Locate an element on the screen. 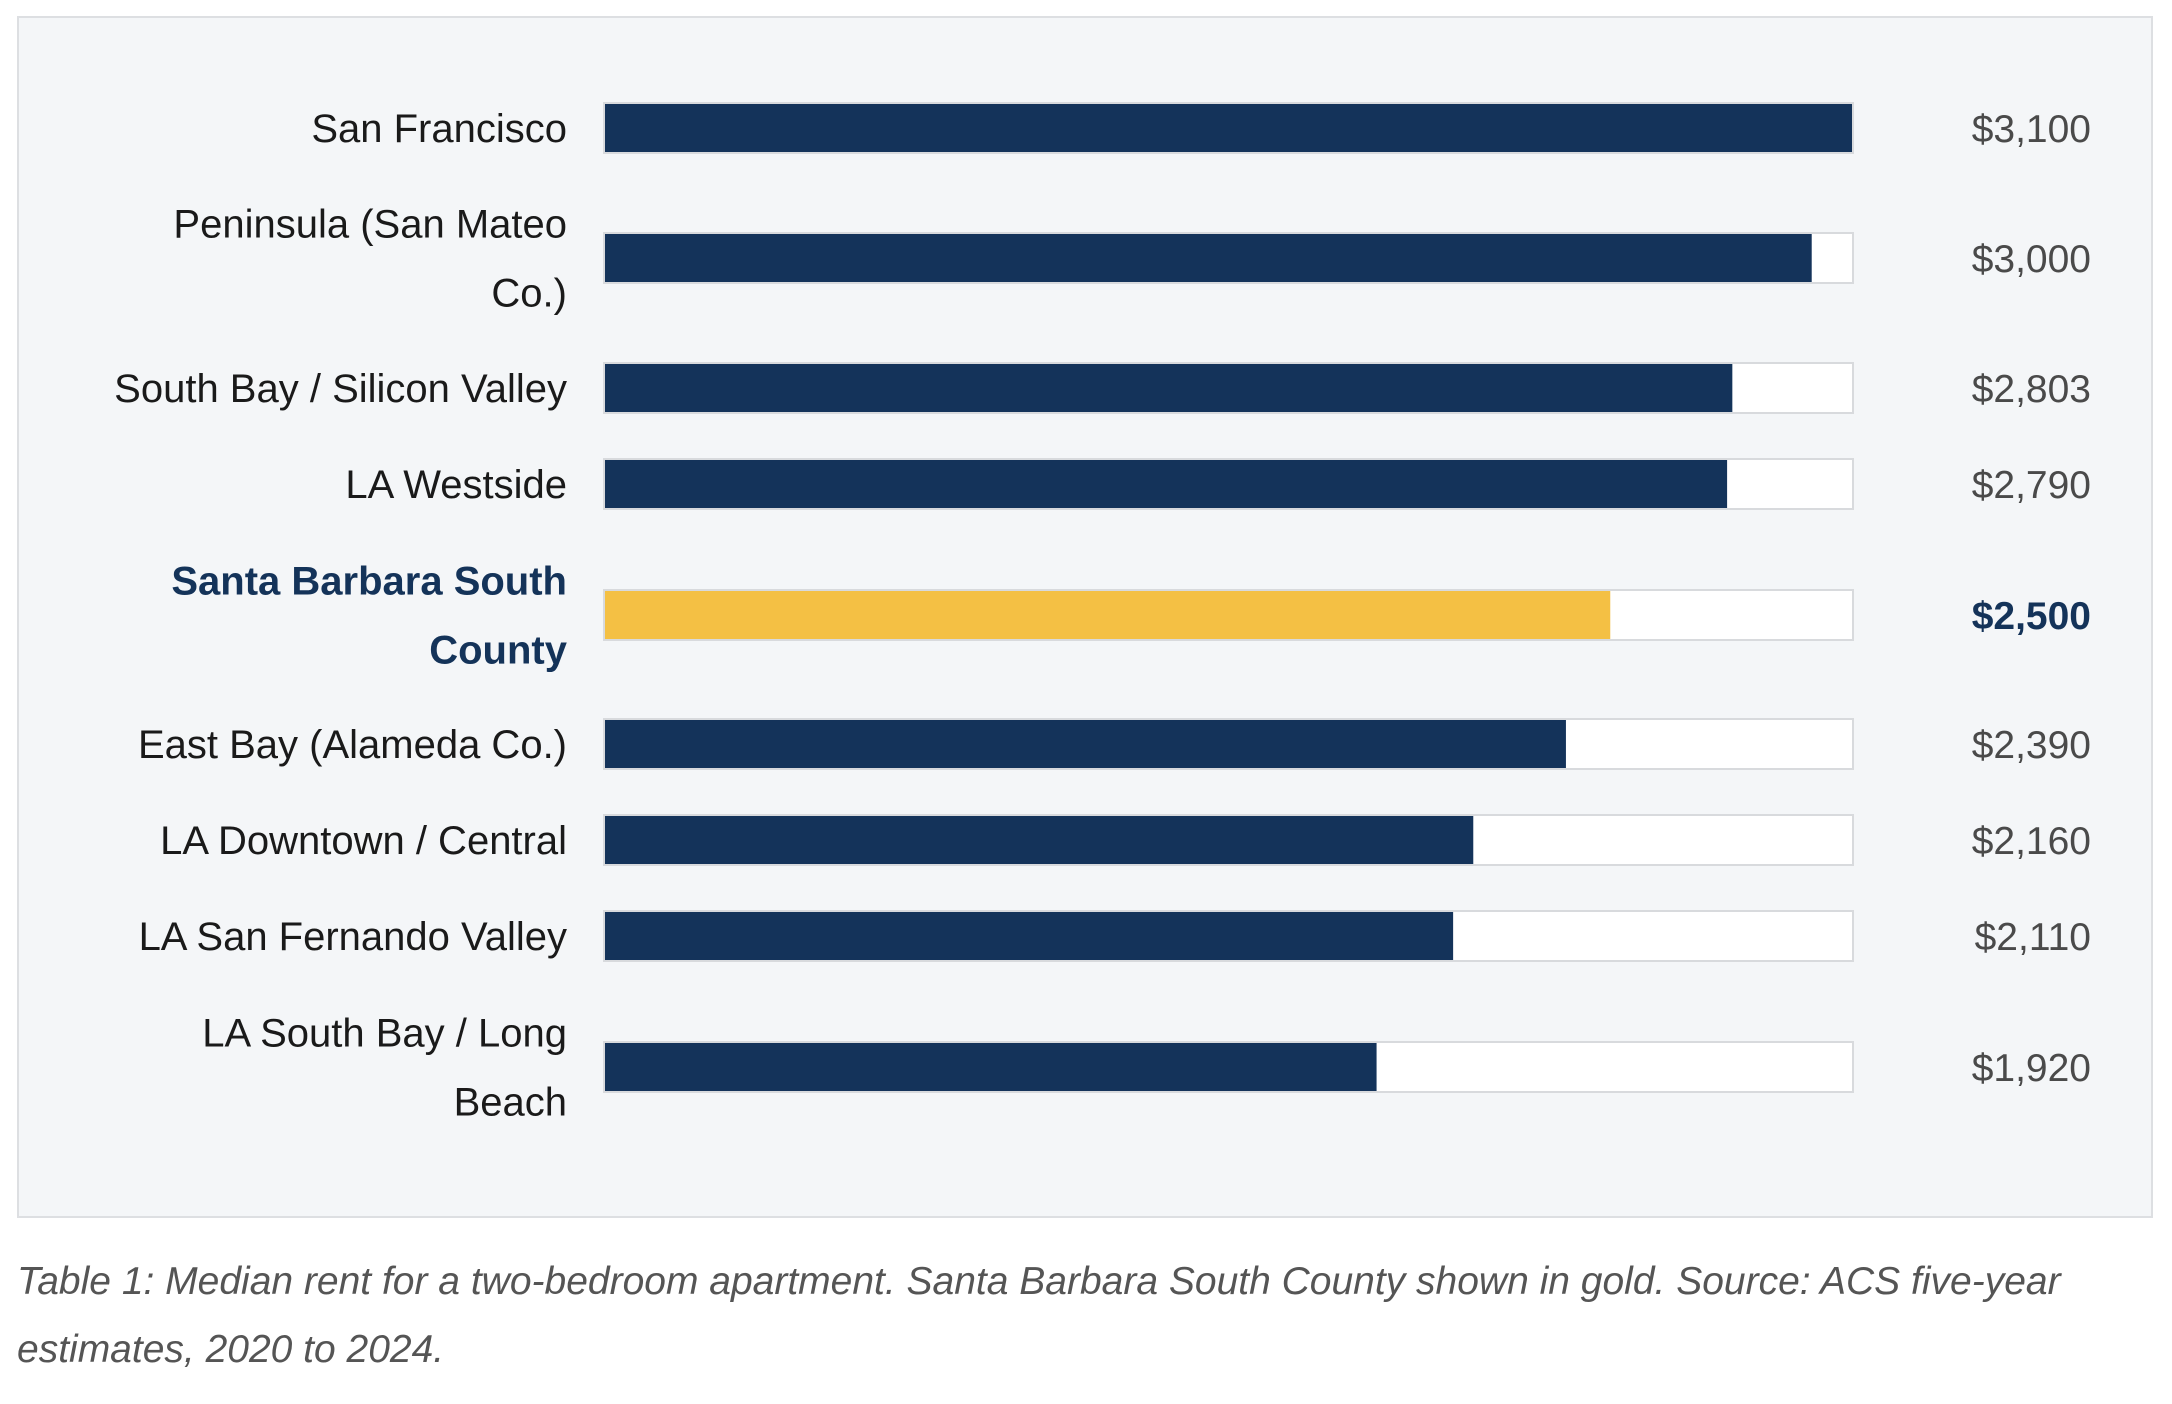 The height and width of the screenshot is (1404, 2172). category-label: Santa Barbara South County is located at coordinates (369, 616).